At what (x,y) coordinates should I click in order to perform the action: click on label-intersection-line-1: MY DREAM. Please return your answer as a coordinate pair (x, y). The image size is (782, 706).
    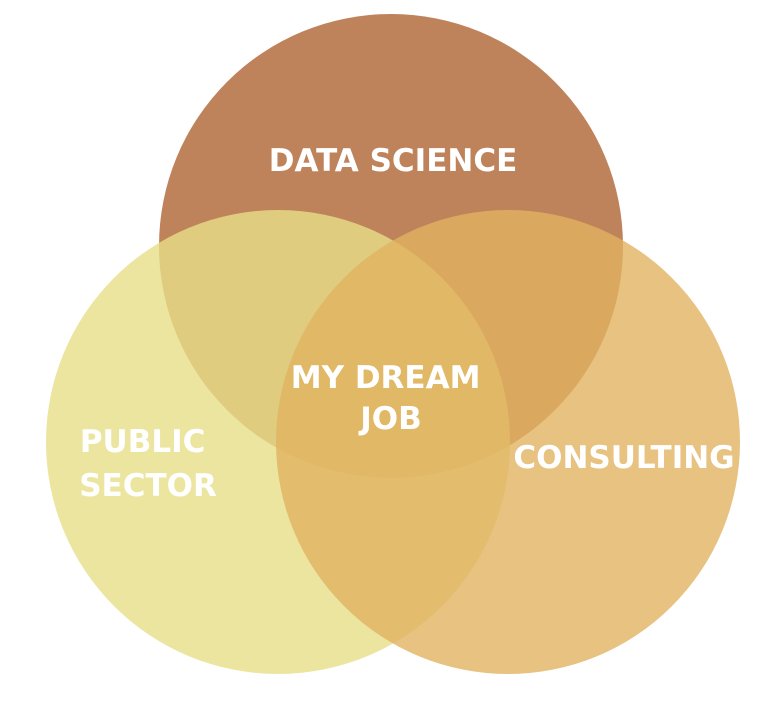
    Looking at the image, I should click on (386, 378).